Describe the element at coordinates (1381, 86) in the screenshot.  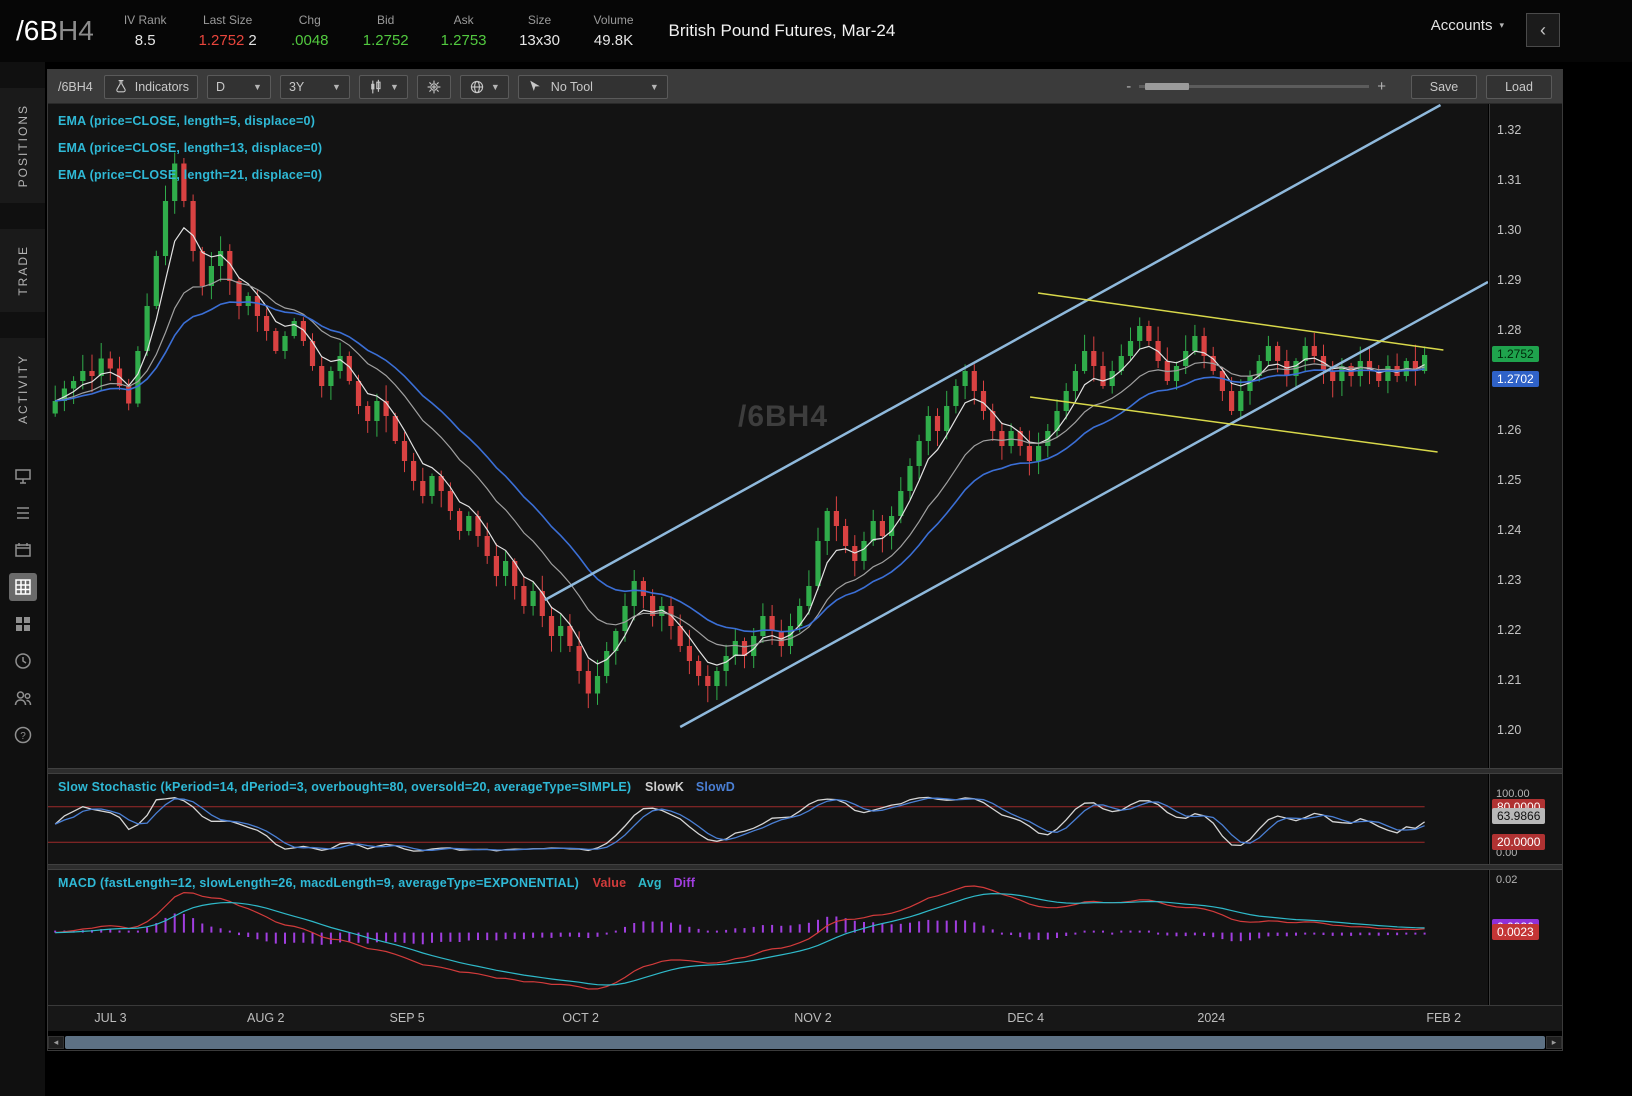
I see `zoom-in-button: +` at that location.